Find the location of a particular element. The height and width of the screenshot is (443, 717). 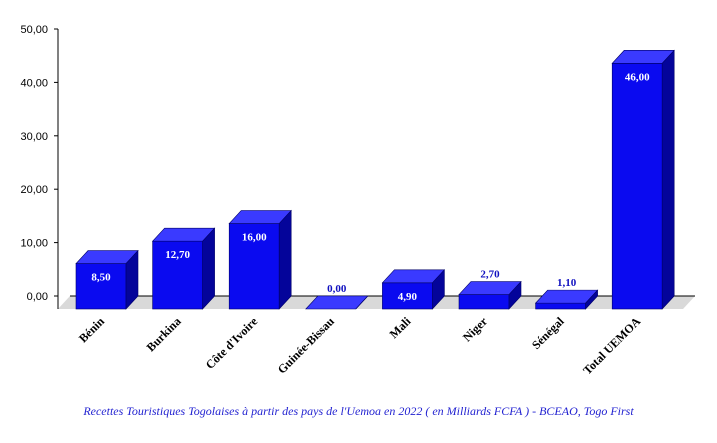

data-label: 12,70 is located at coordinates (177, 255).